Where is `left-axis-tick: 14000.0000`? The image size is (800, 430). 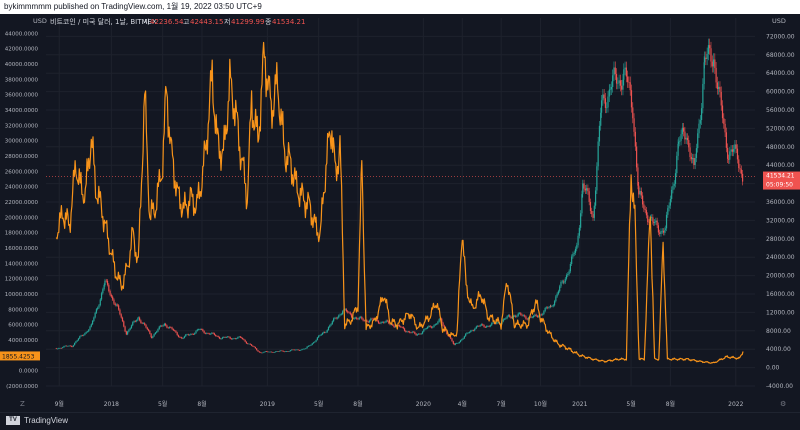
left-axis-tick: 14000.0000 is located at coordinates (22, 264).